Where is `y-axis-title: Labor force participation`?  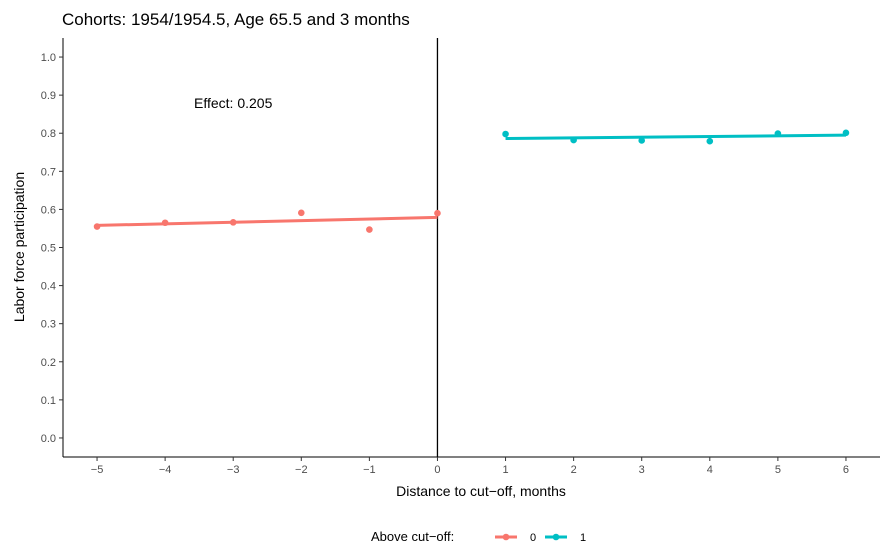
y-axis-title: Labor force participation is located at coordinates (19, 247).